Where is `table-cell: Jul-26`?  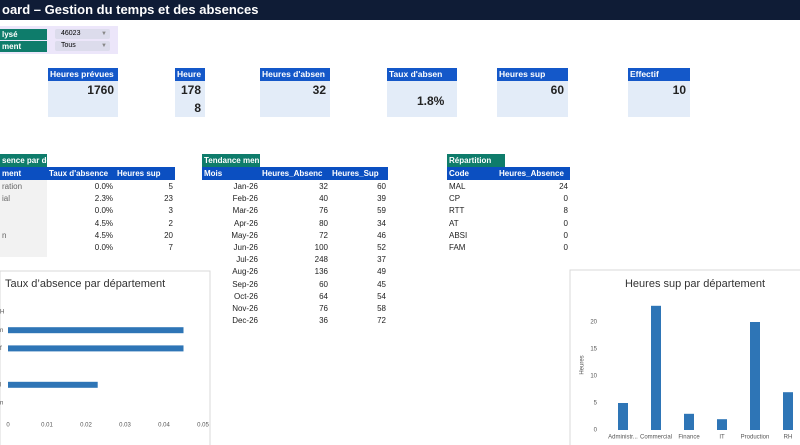
table-cell: Jul-26 is located at coordinates (247, 260).